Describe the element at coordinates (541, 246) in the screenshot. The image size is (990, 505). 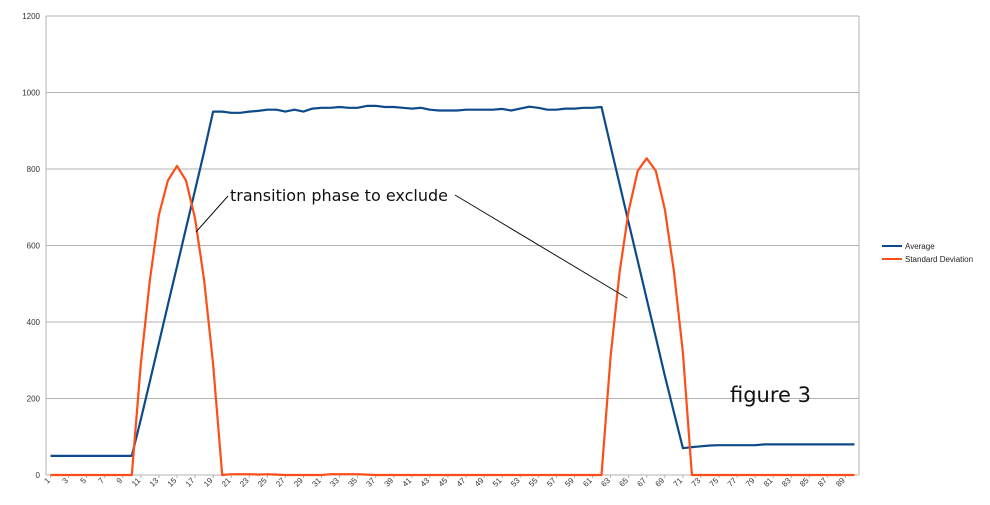
I see `annotation-pointer-right` at that location.